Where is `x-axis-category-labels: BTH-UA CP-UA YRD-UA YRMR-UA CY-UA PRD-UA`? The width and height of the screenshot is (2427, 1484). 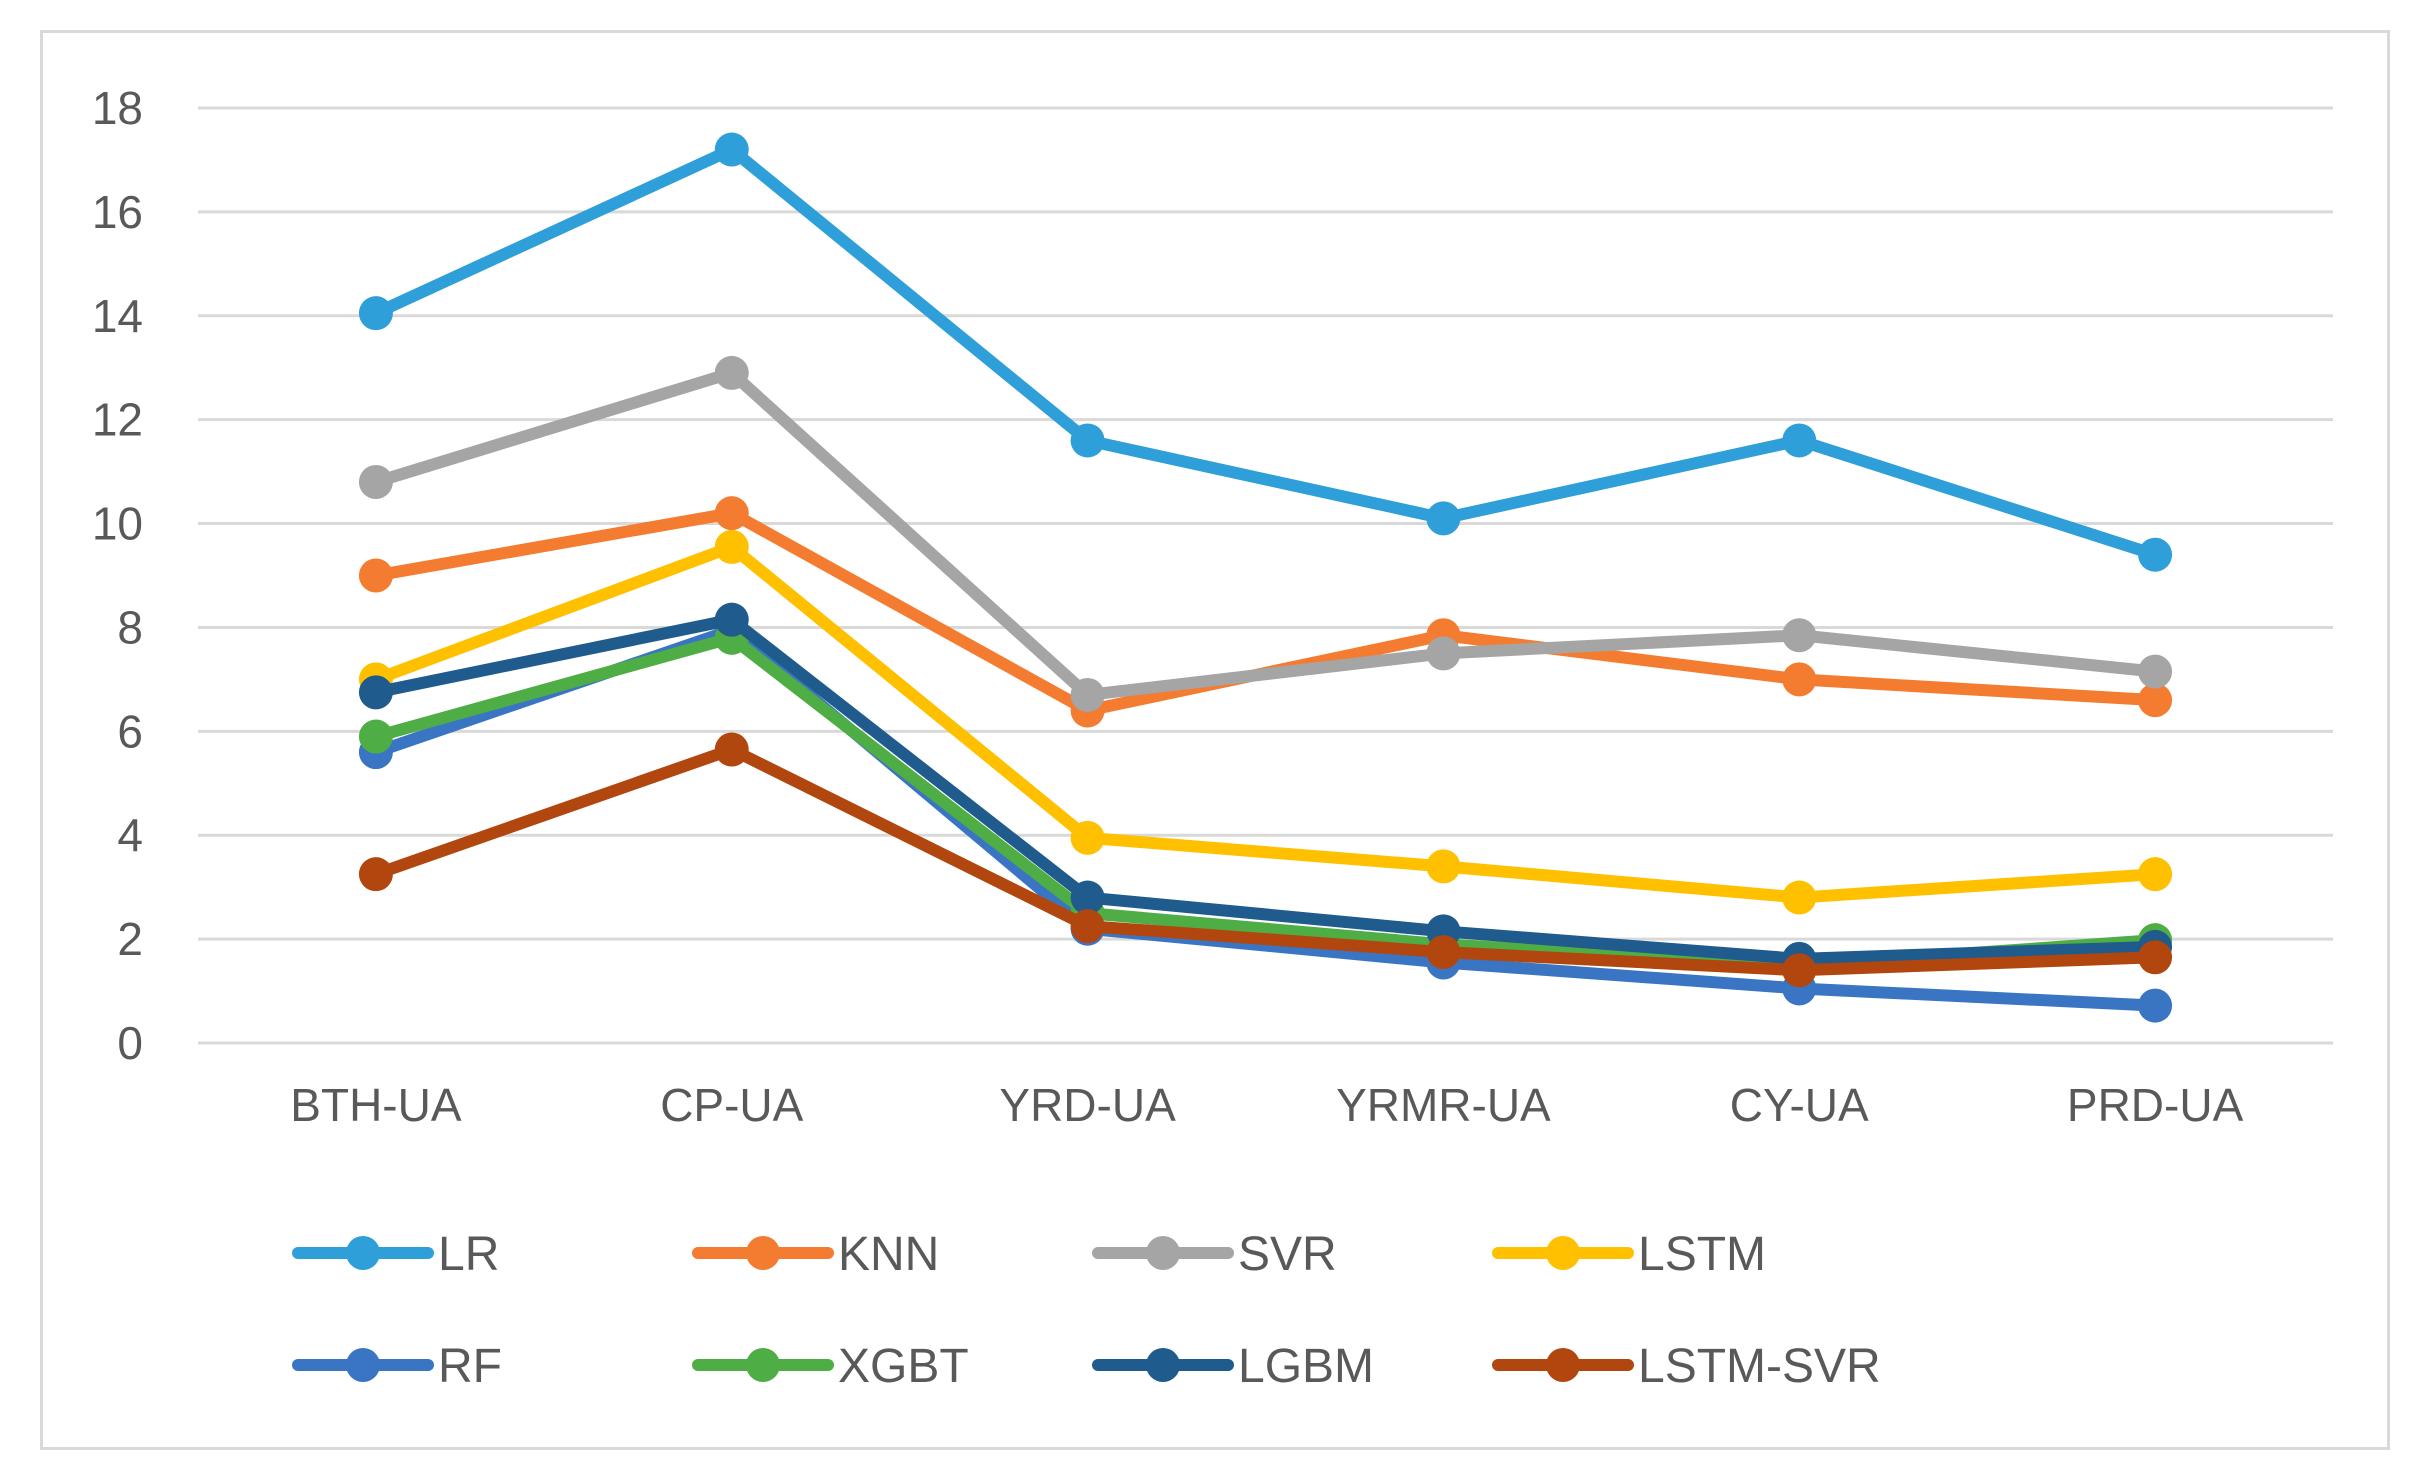 x-axis-category-labels: BTH-UA CP-UA YRD-UA YRMR-UA CY-UA PRD-UA is located at coordinates (1266, 1105).